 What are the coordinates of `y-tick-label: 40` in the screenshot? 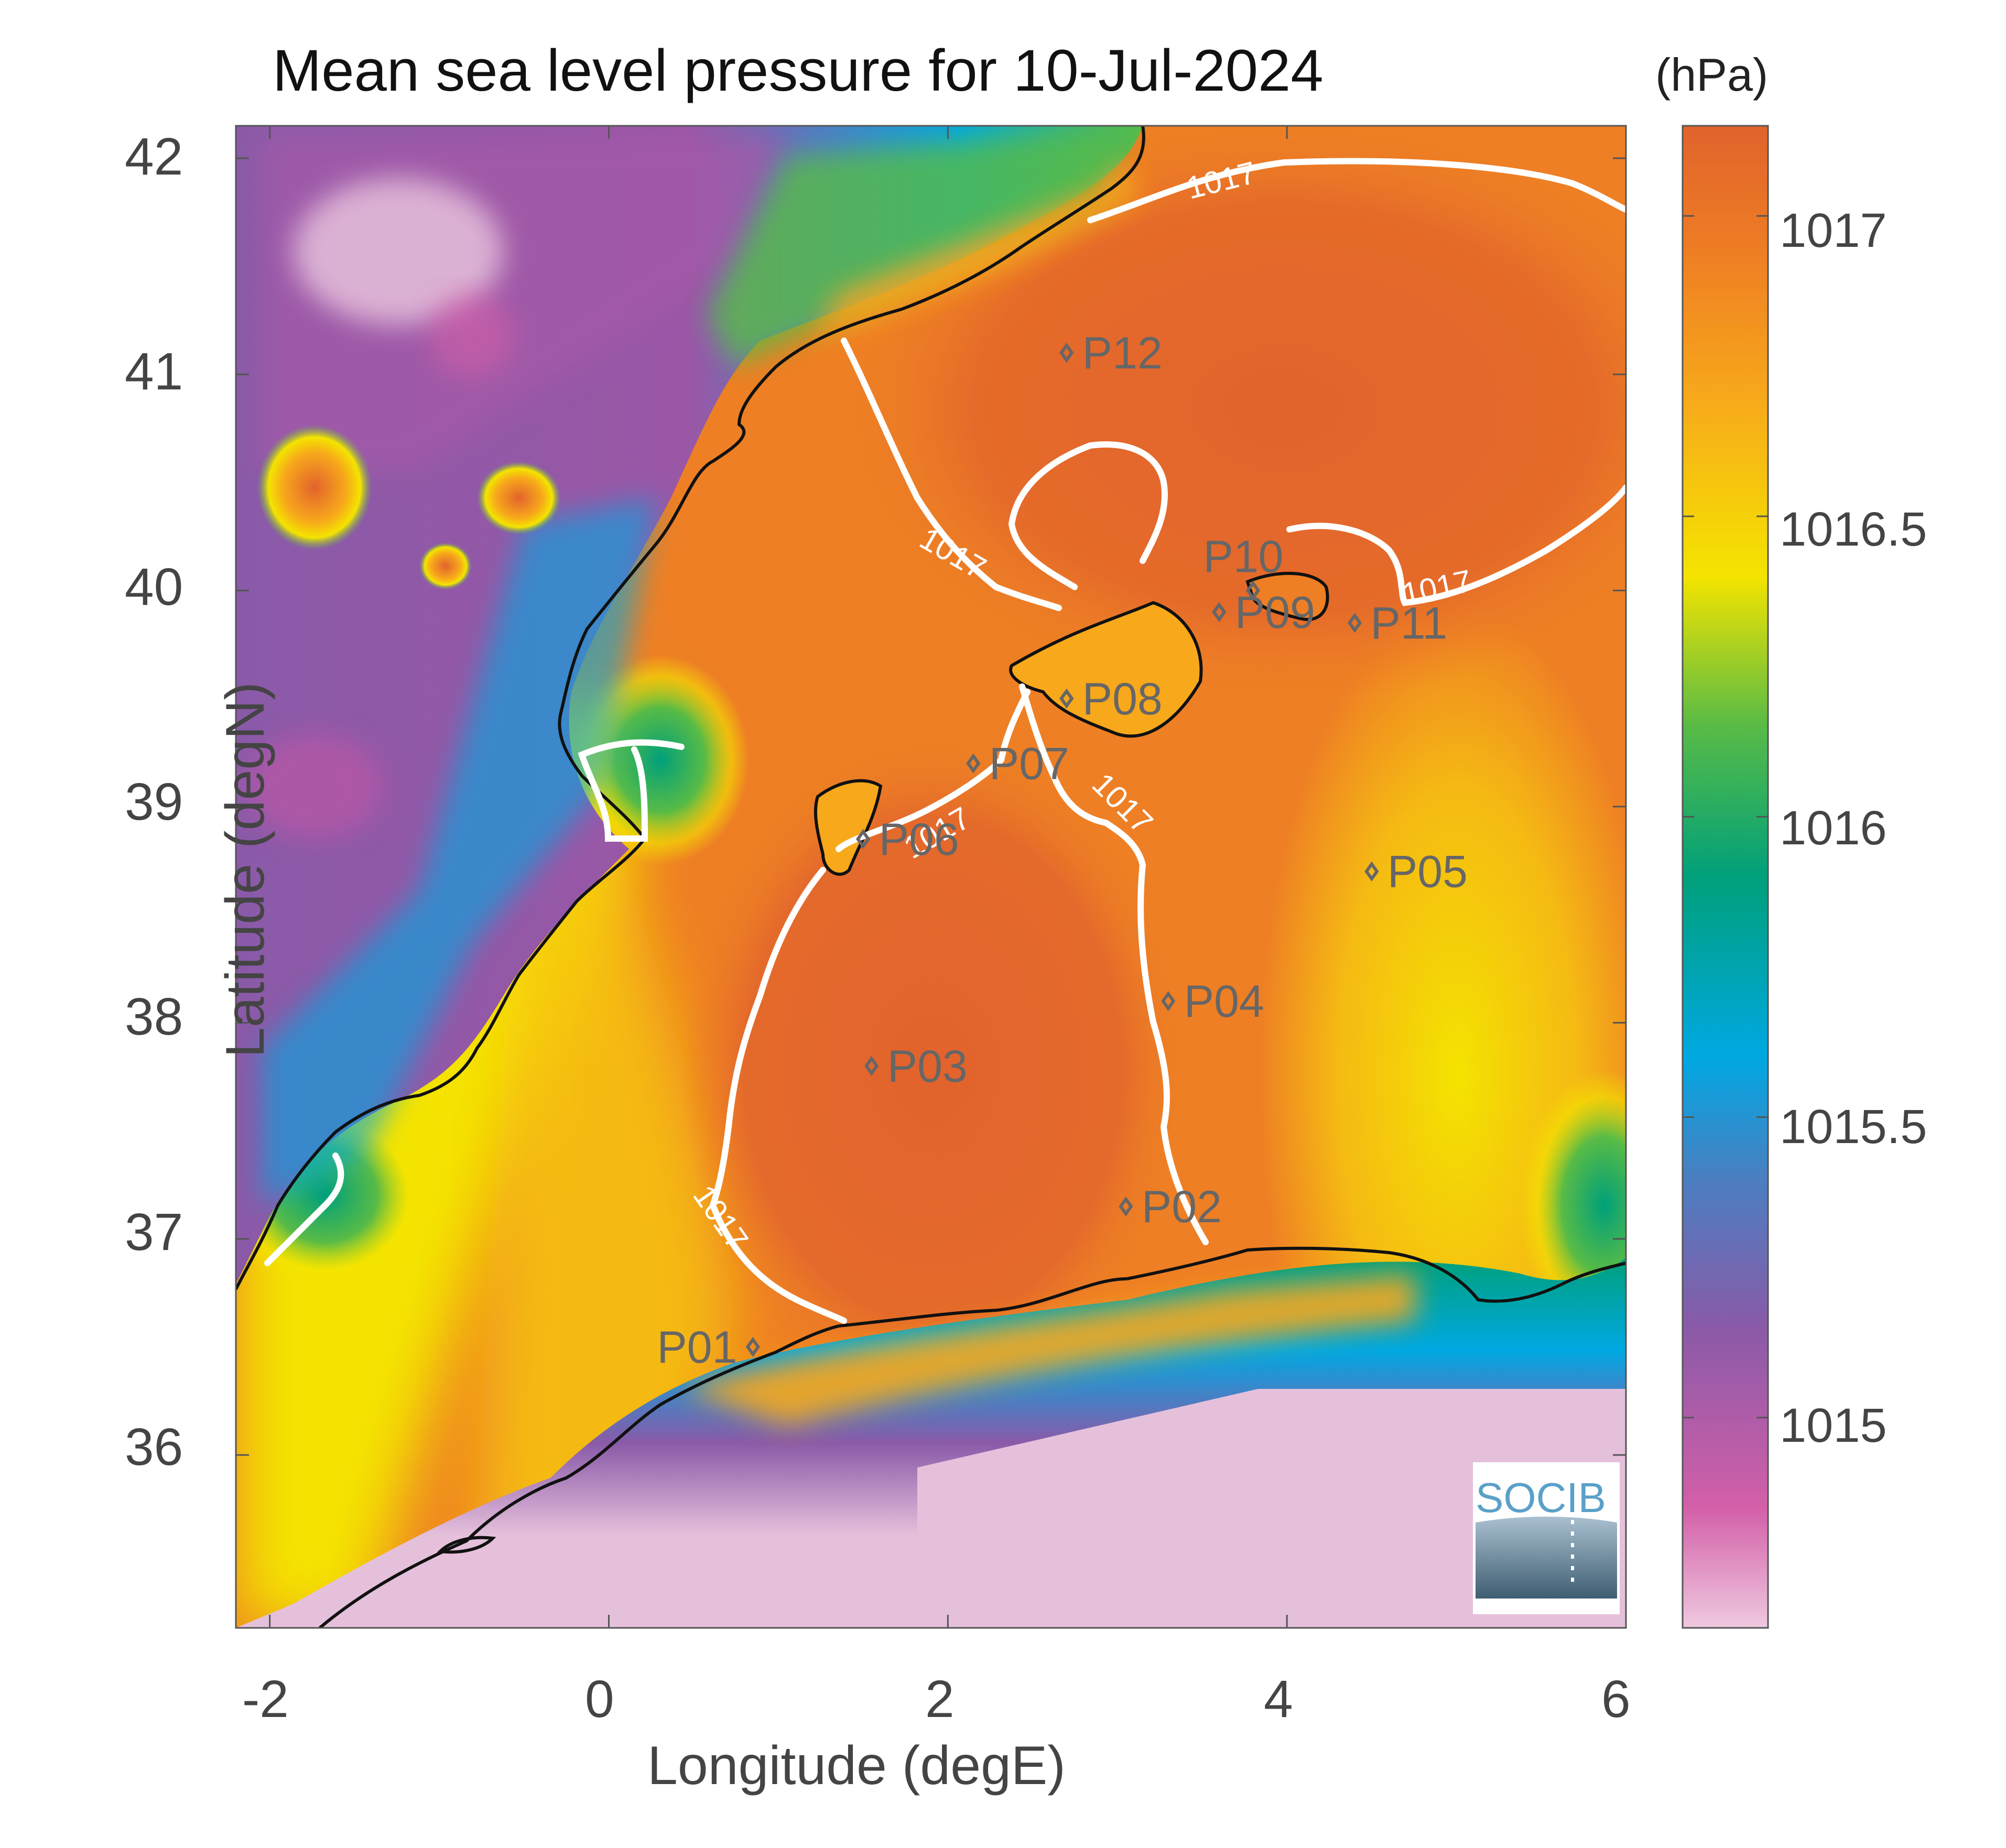 It's located at (154, 587).